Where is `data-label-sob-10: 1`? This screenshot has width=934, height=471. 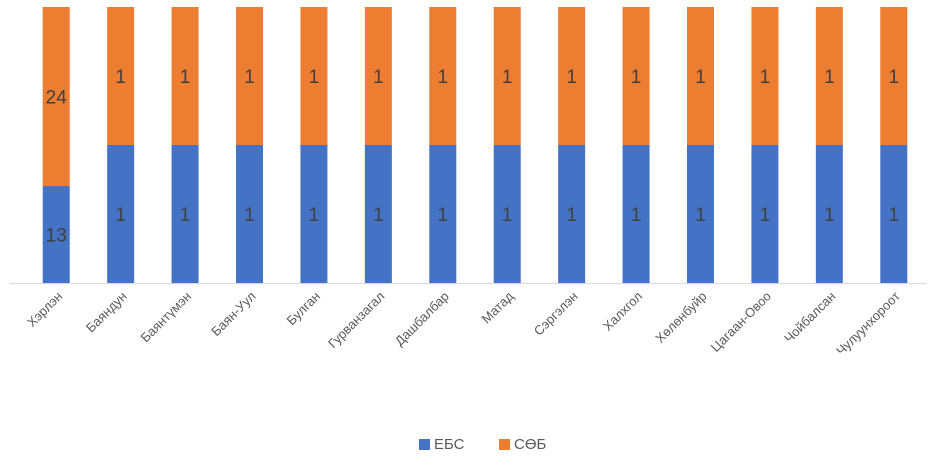 data-label-sob-10: 1 is located at coordinates (636, 77).